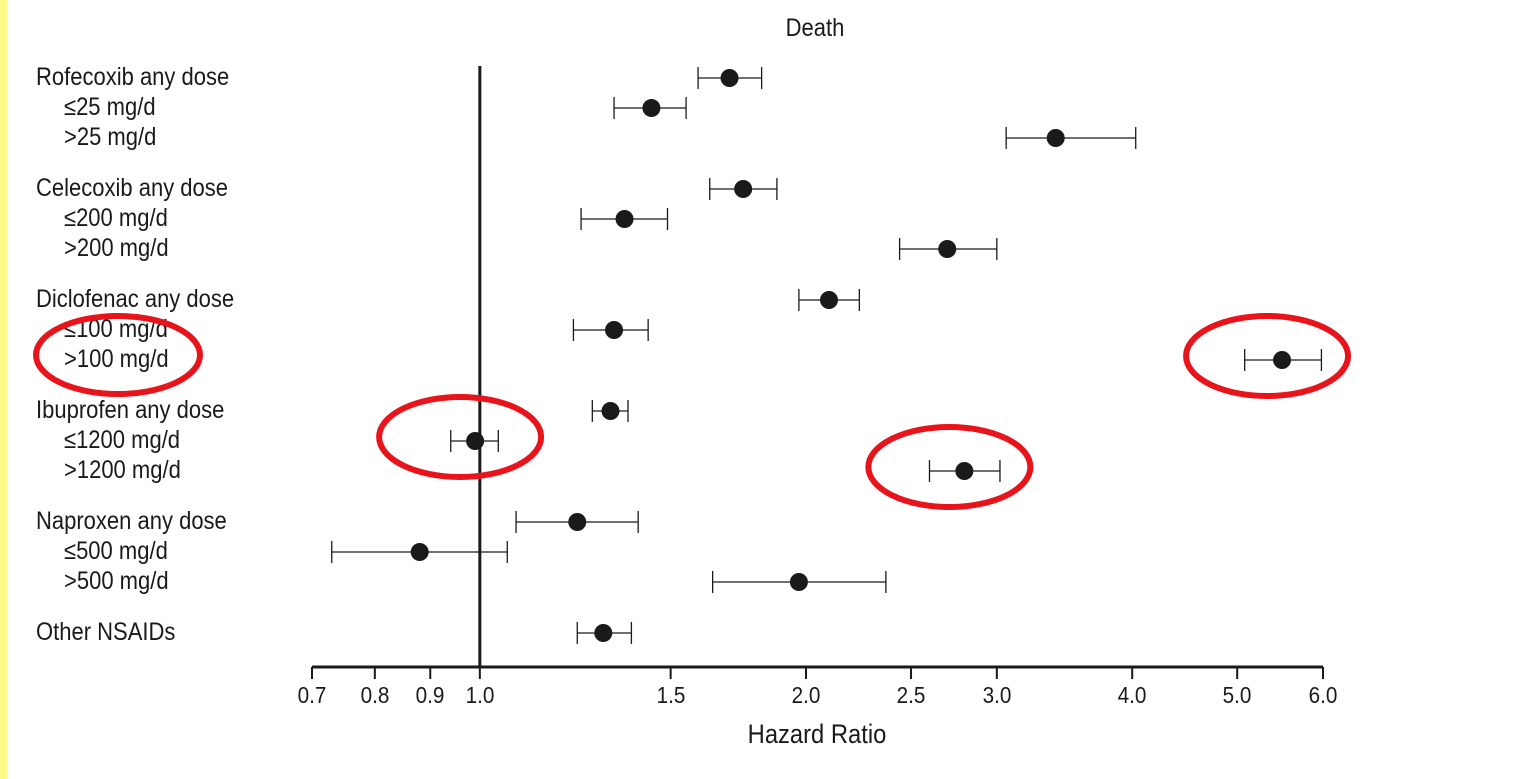 The width and height of the screenshot is (1526, 779). I want to click on row-label: >1200 mg/d, so click(122, 470).